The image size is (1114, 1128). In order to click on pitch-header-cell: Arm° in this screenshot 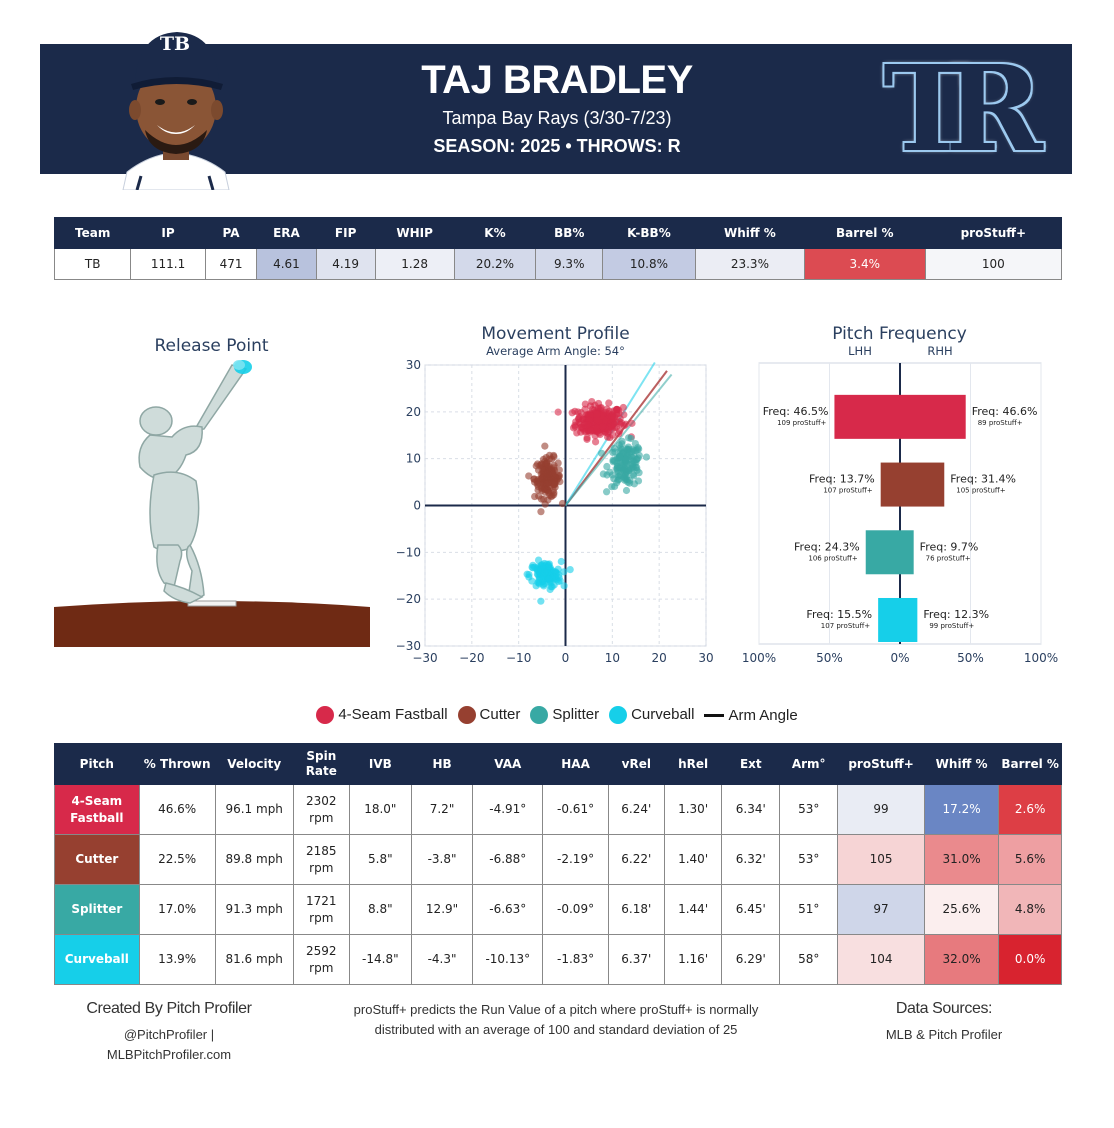, I will do `click(809, 764)`.